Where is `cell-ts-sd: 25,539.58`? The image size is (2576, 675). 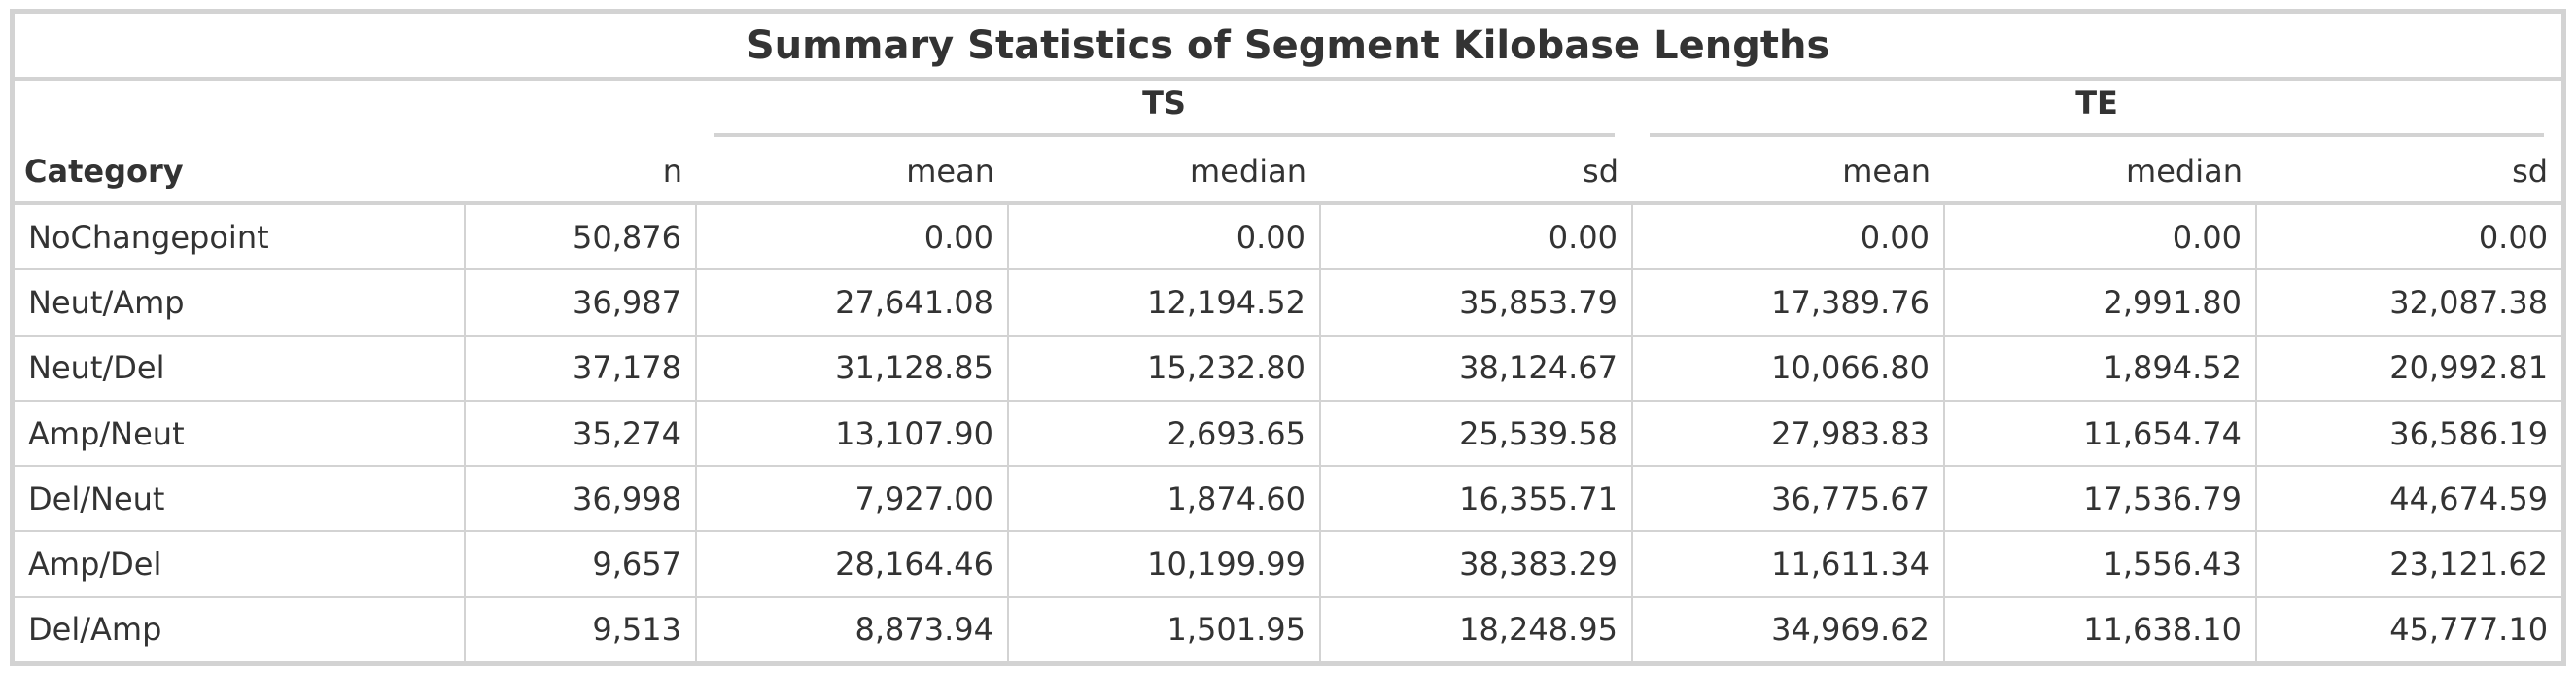
cell-ts-sd: 25,539.58 is located at coordinates (1476, 433).